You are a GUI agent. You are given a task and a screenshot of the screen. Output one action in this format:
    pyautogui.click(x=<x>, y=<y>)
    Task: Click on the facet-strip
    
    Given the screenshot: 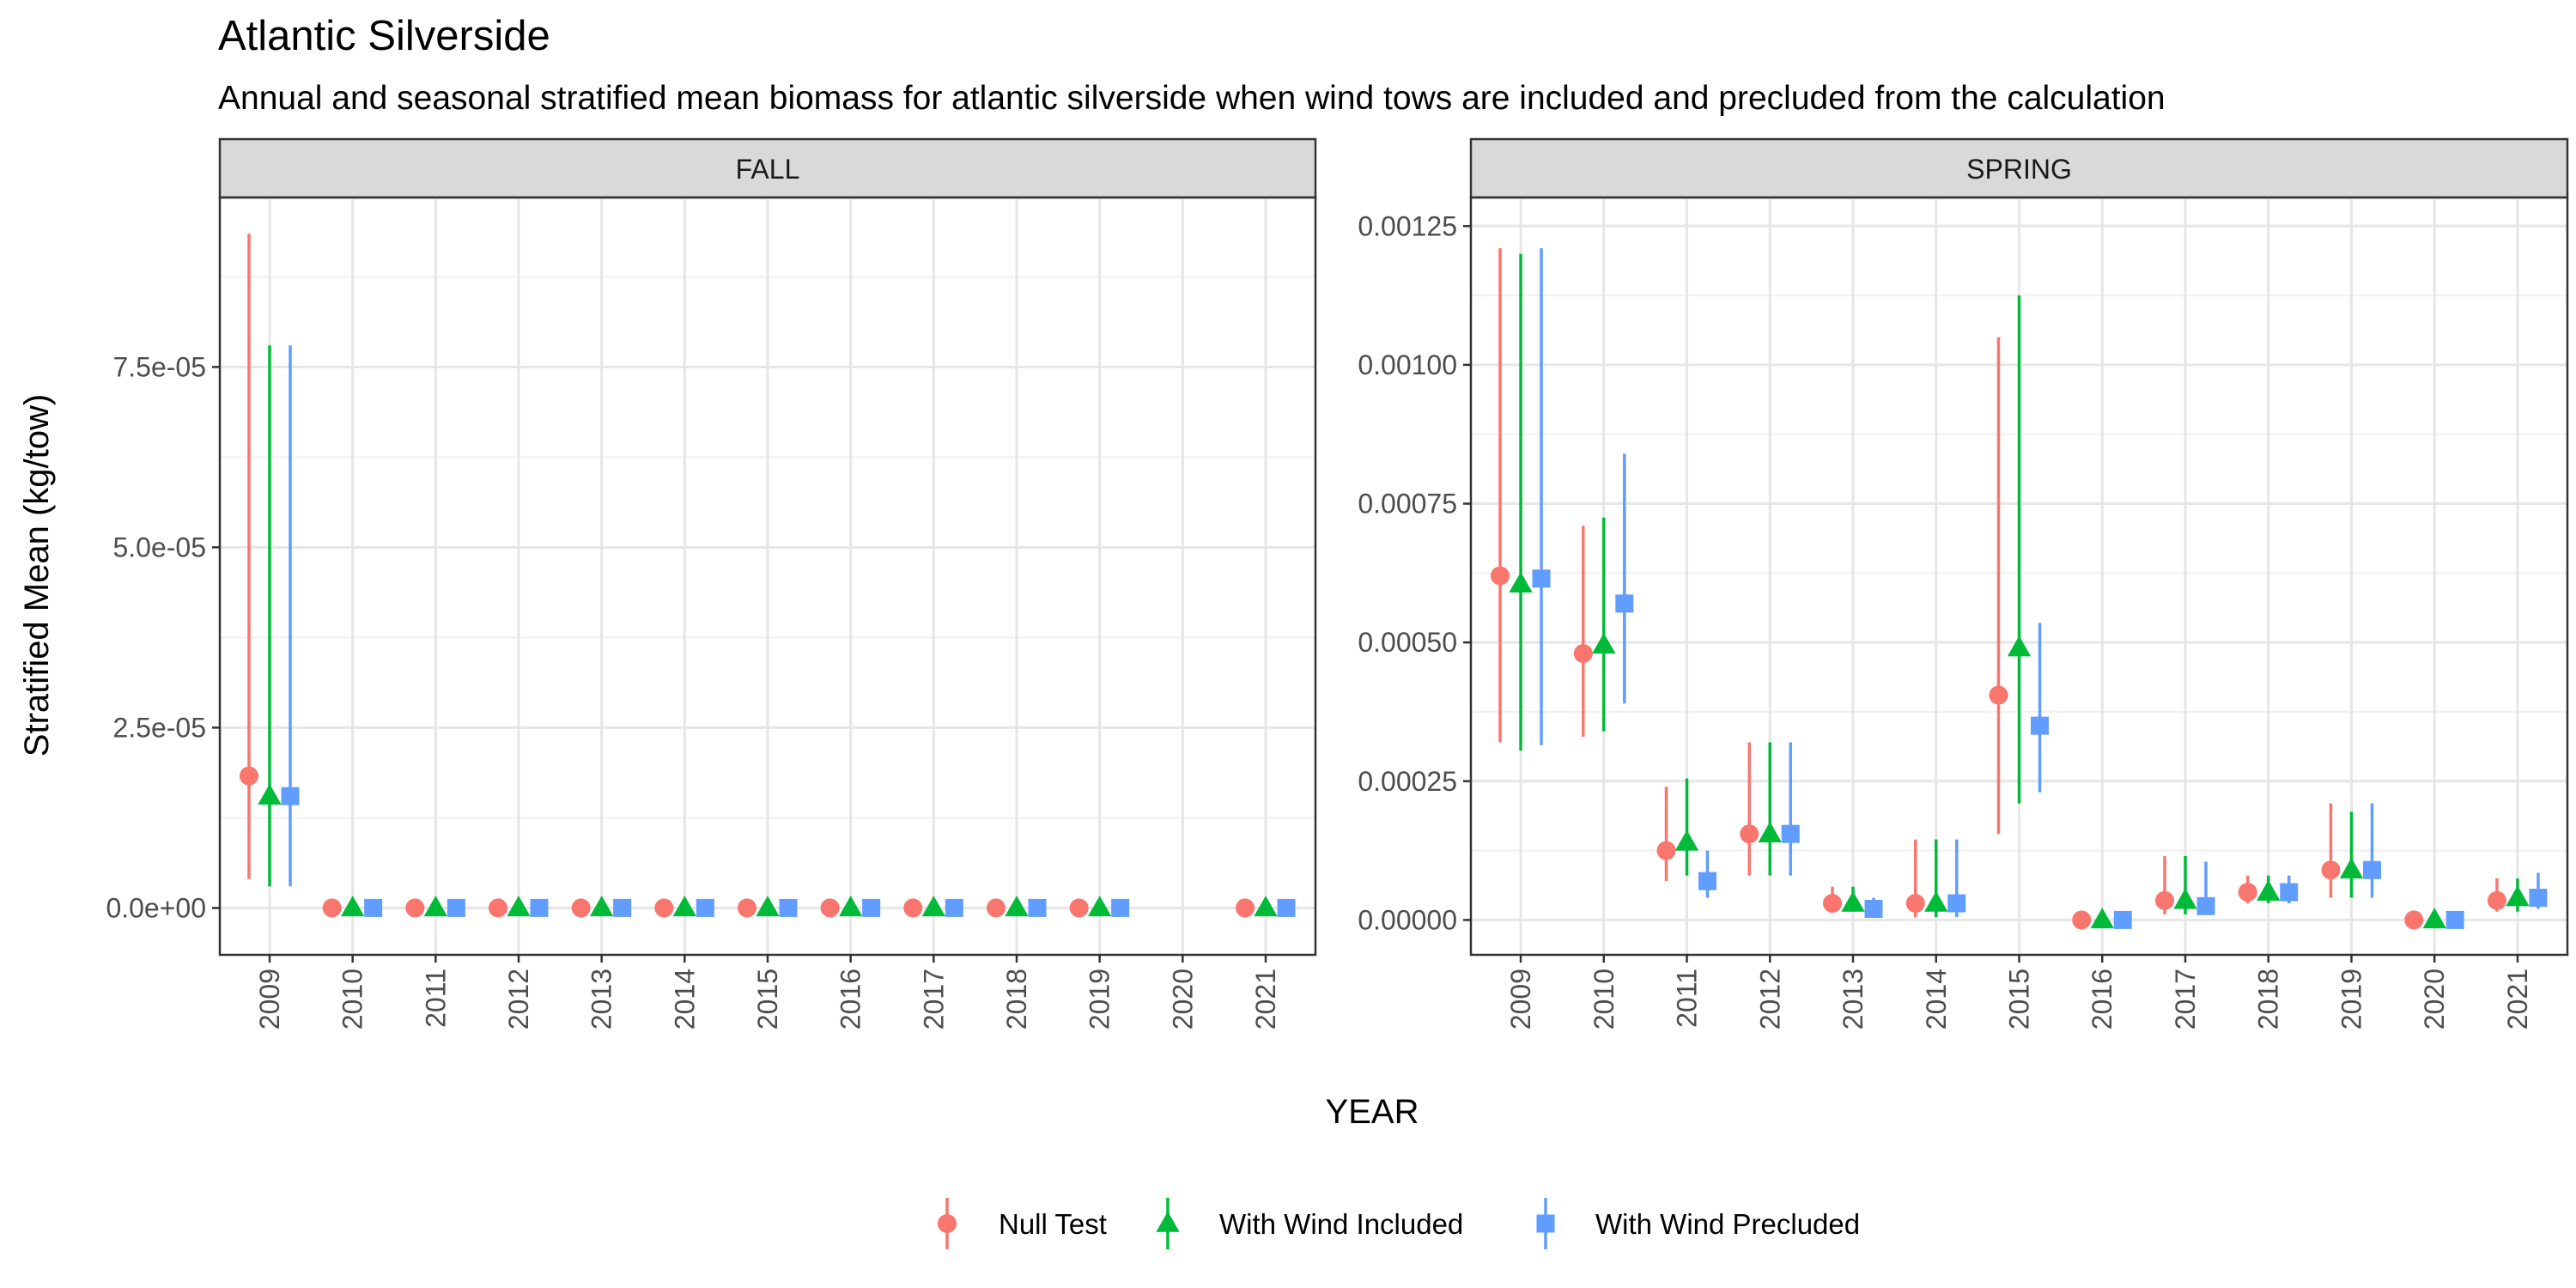 What is the action you would take?
    pyautogui.click(x=768, y=168)
    